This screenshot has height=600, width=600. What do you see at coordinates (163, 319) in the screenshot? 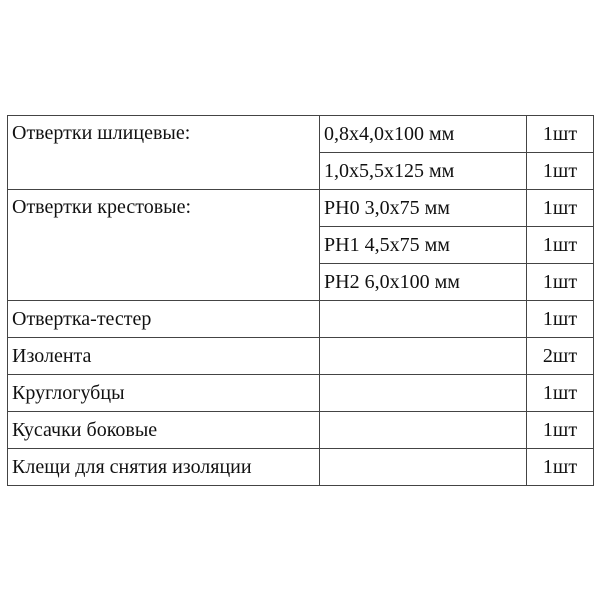
I see `item-name-cell: Отвертка-тестер` at bounding box center [163, 319].